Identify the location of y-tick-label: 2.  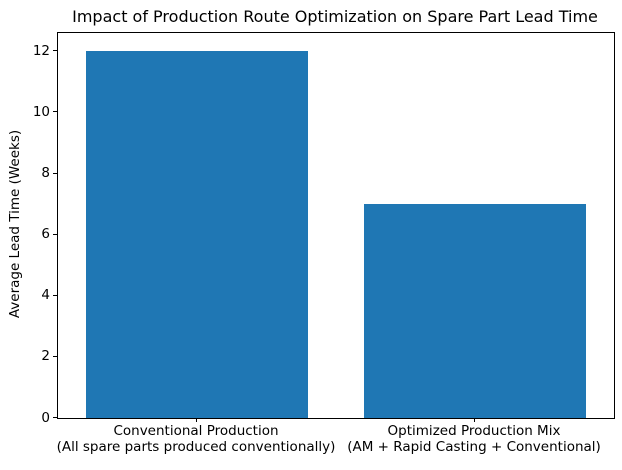
(45, 356).